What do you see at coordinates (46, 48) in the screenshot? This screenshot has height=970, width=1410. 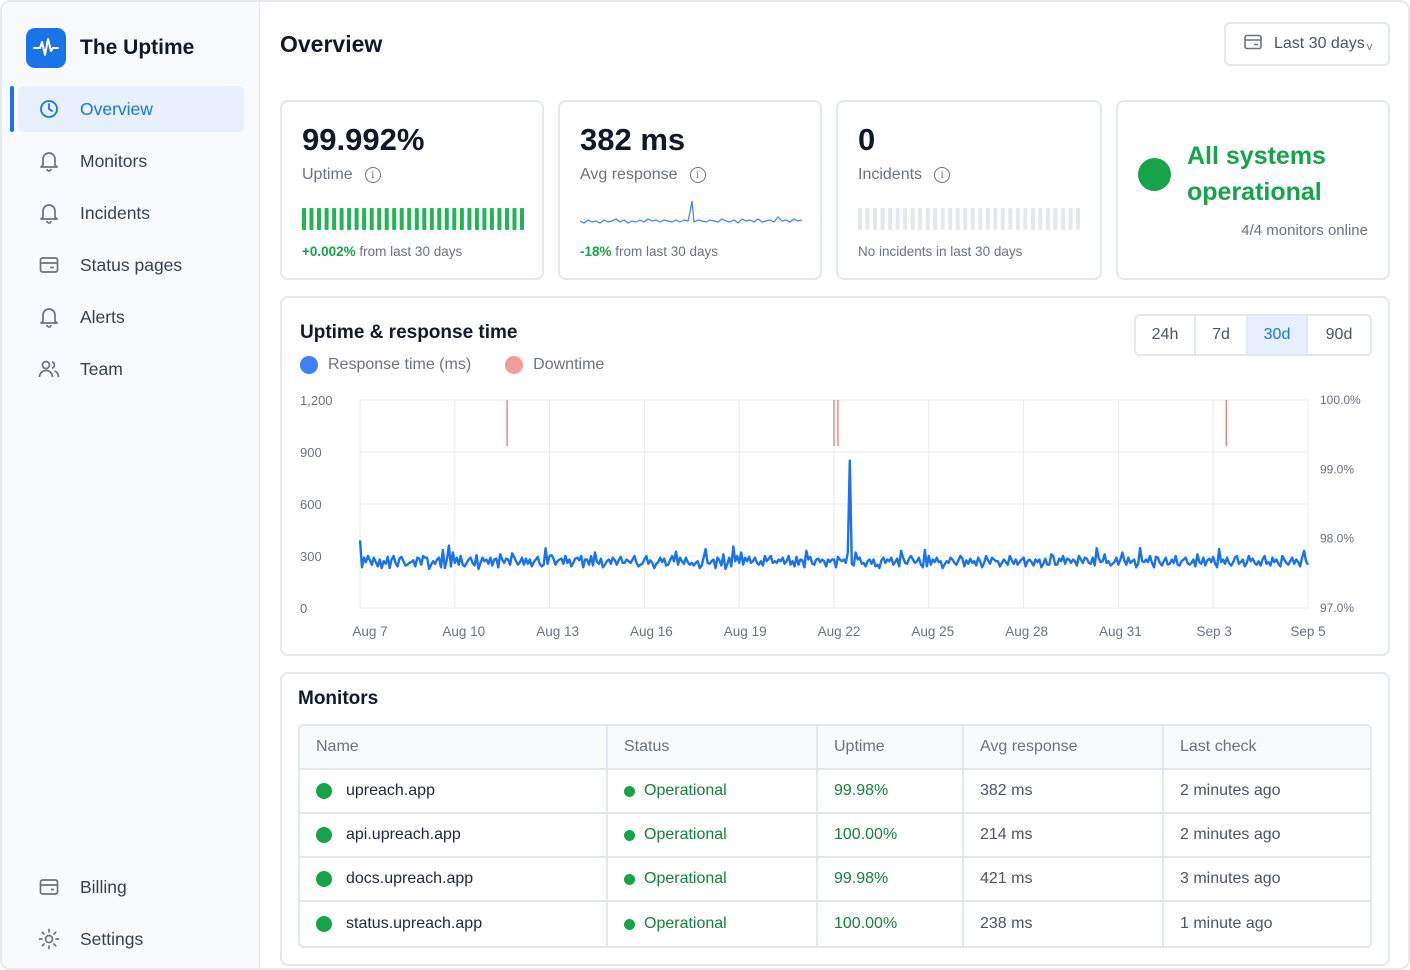 I see `pulse-icon` at bounding box center [46, 48].